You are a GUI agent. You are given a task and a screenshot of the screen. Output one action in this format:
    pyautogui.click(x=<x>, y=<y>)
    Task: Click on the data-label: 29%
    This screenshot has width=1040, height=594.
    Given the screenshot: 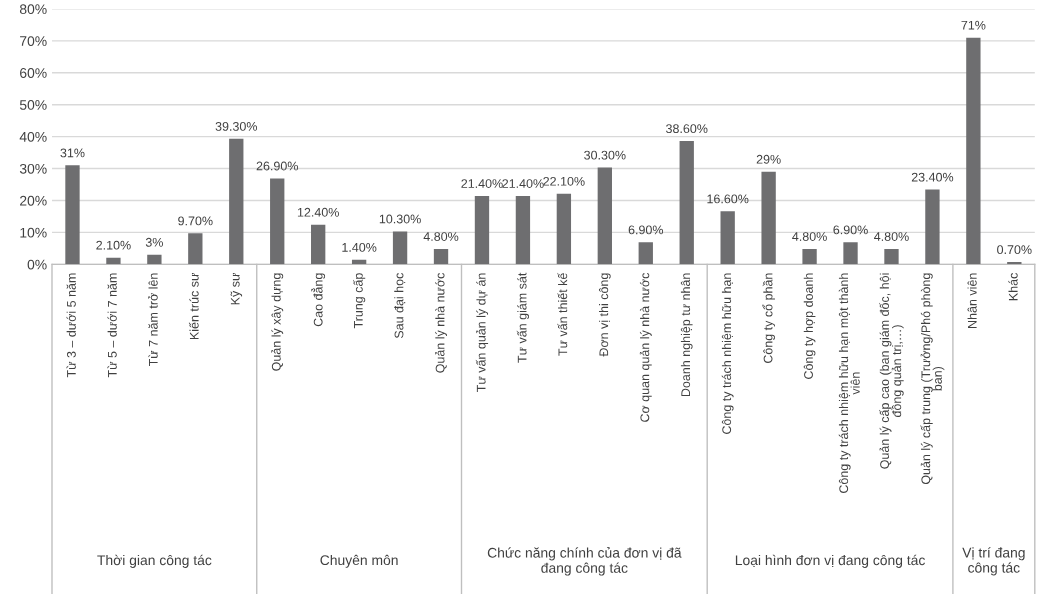 What is the action you would take?
    pyautogui.click(x=768, y=159)
    